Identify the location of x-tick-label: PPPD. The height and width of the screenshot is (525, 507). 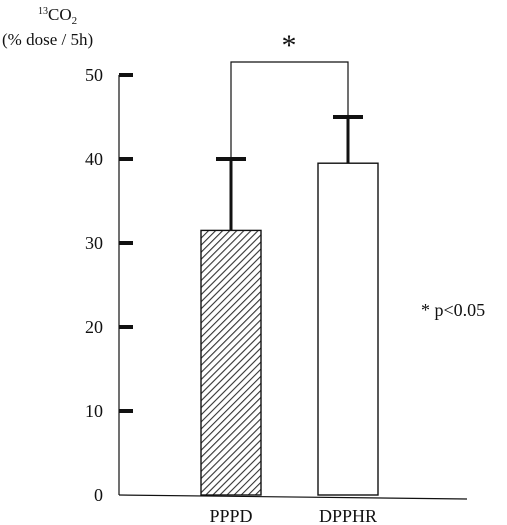
(230, 515).